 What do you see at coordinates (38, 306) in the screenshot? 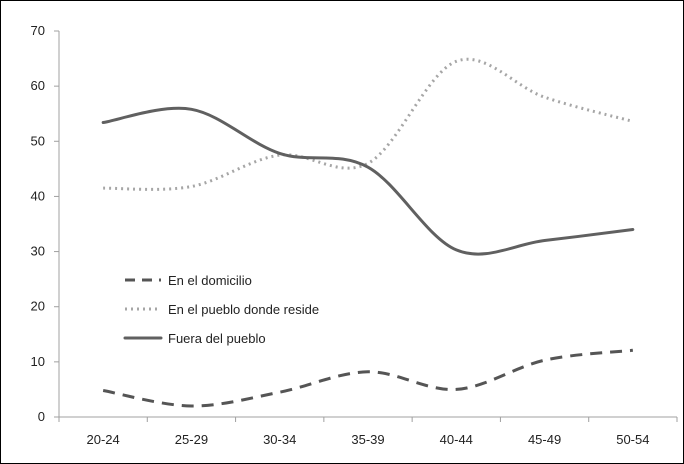
I see `y-tick-label: 20` at bounding box center [38, 306].